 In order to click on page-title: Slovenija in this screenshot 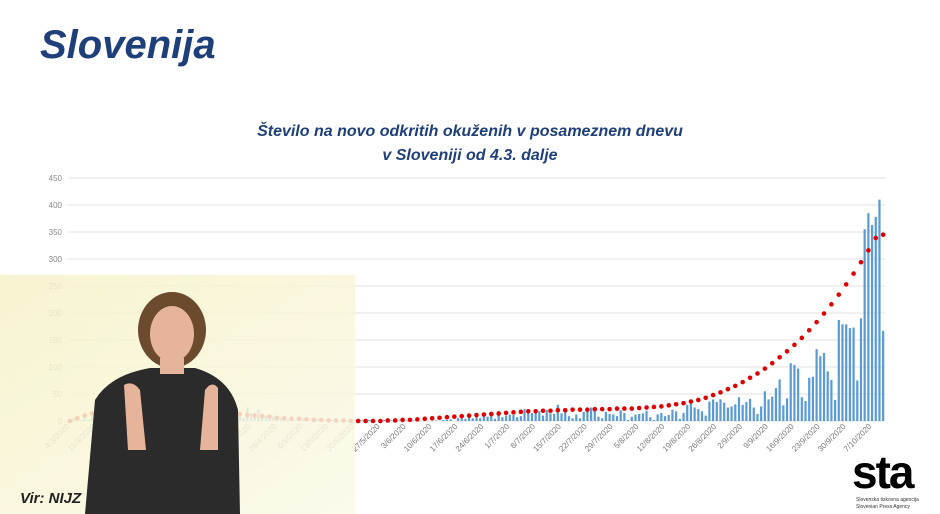, I will do `click(128, 45)`.